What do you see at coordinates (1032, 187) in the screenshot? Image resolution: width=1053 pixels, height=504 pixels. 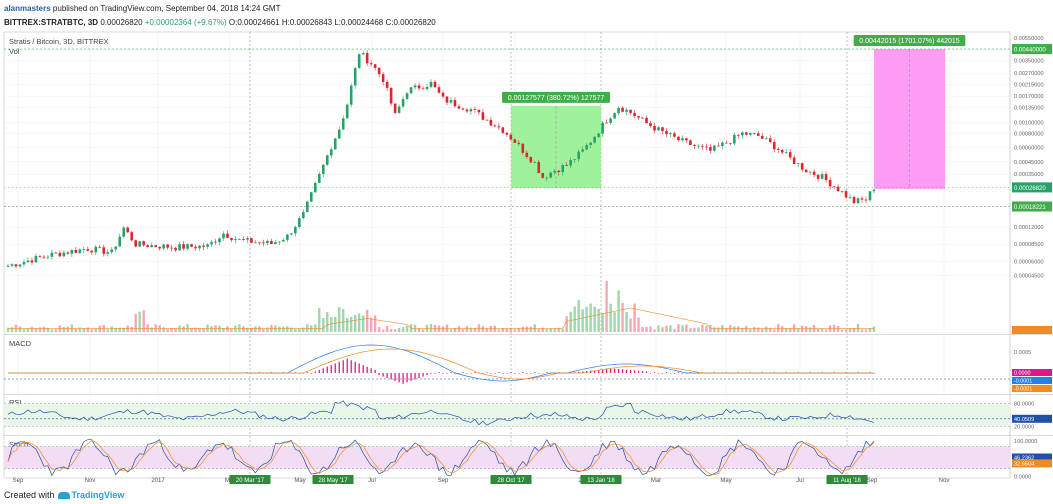 I see `last-price-tag` at bounding box center [1032, 187].